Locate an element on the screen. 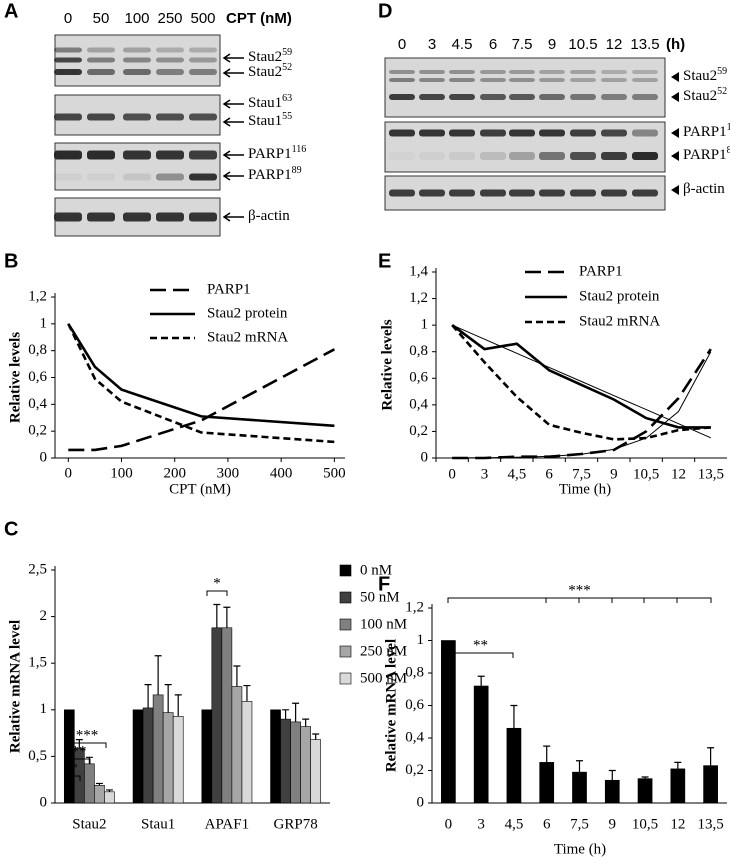  y-tick-label: 1,5 is located at coordinates (37, 663).